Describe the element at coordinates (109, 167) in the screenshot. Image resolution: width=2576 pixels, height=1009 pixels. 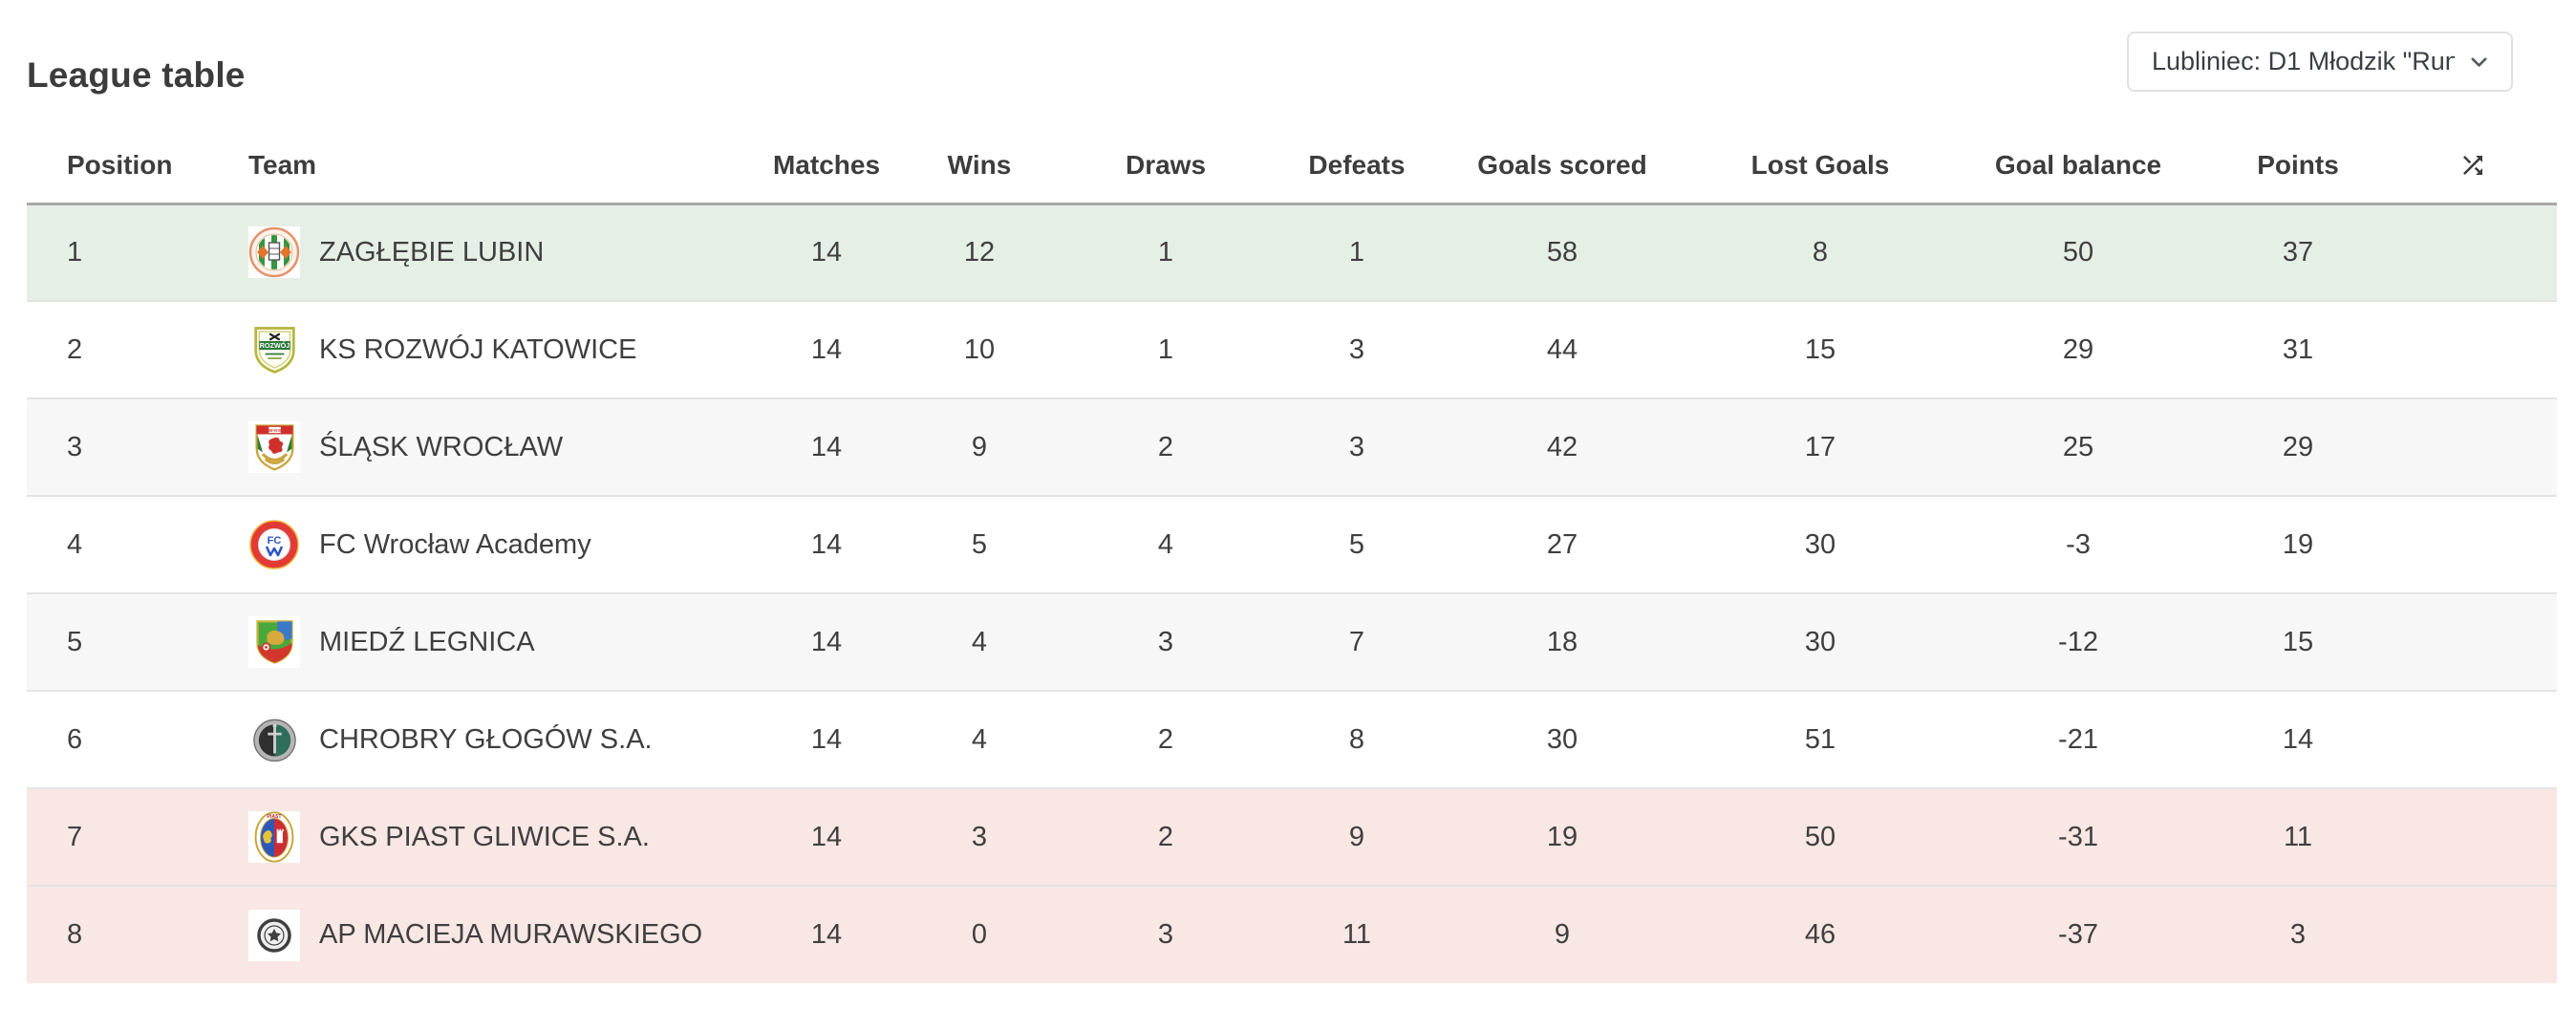
I see `header-position: Position` at that location.